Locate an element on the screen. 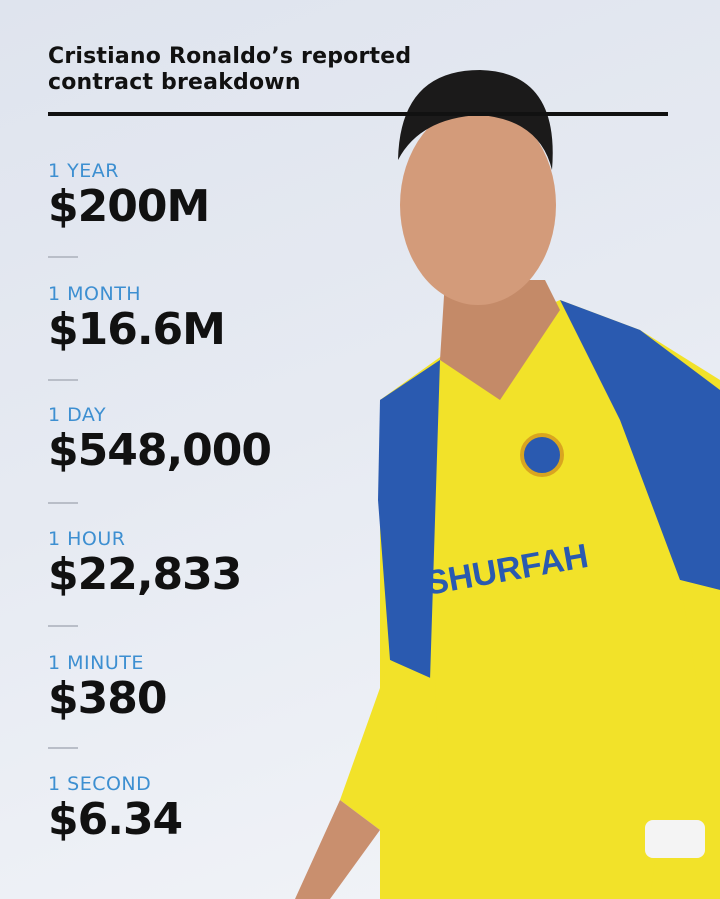 The width and height of the screenshot is (720, 899). breakdown-item-hour: 1 HOUR $22,833 is located at coordinates (145, 564).